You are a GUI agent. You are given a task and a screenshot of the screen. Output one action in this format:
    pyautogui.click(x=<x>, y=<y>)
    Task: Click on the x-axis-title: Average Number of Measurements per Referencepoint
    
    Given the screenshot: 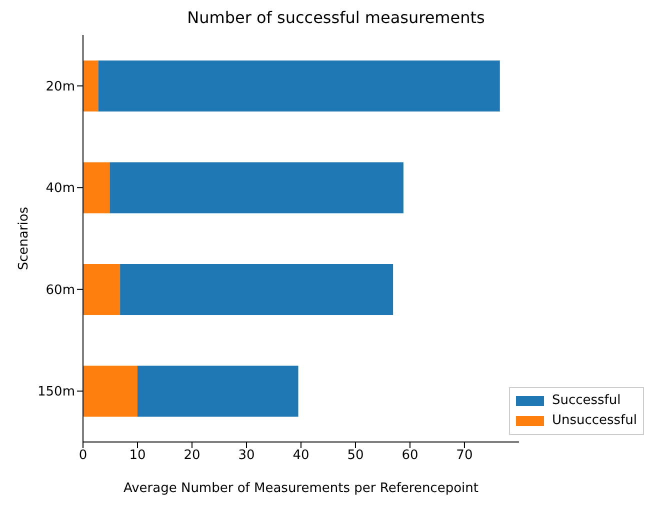 What is the action you would take?
    pyautogui.click(x=300, y=488)
    